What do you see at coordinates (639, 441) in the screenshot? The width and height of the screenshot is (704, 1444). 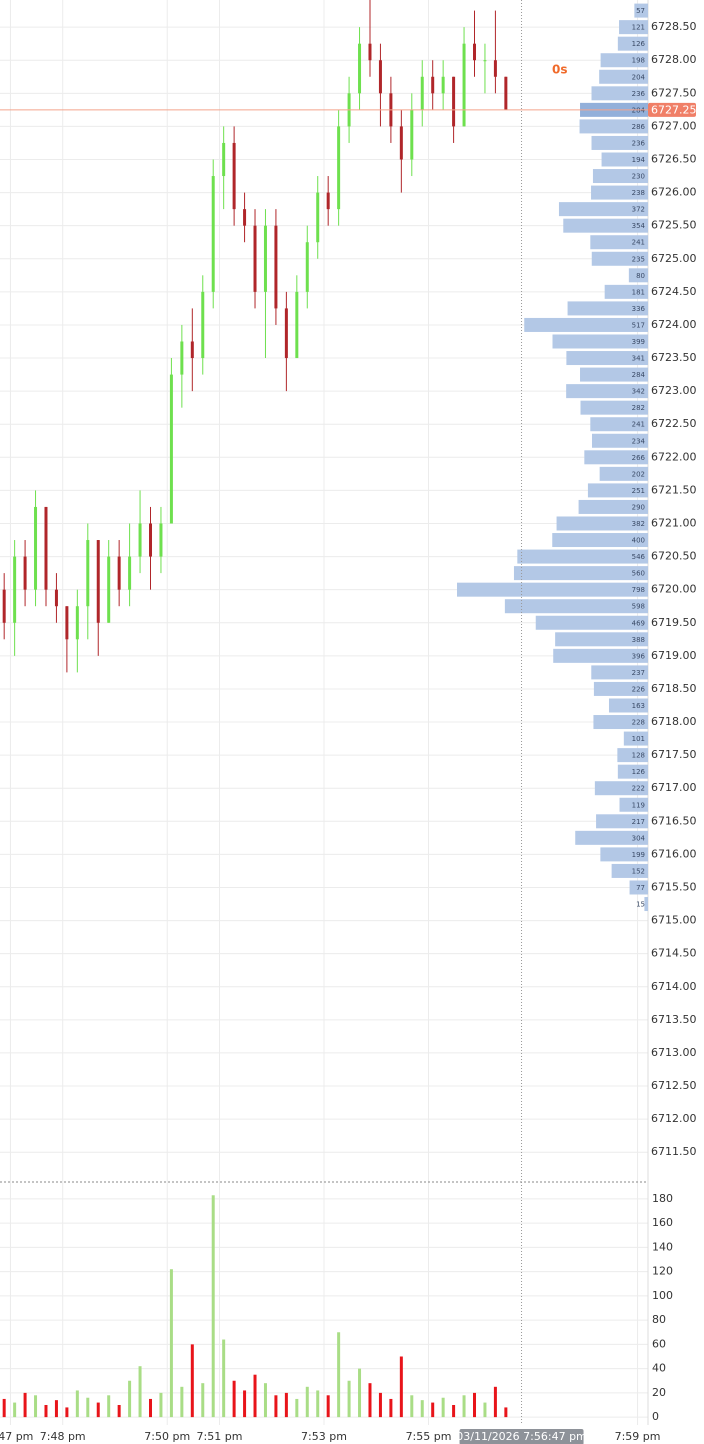 I see `volume-profile-label: 234` at bounding box center [639, 441].